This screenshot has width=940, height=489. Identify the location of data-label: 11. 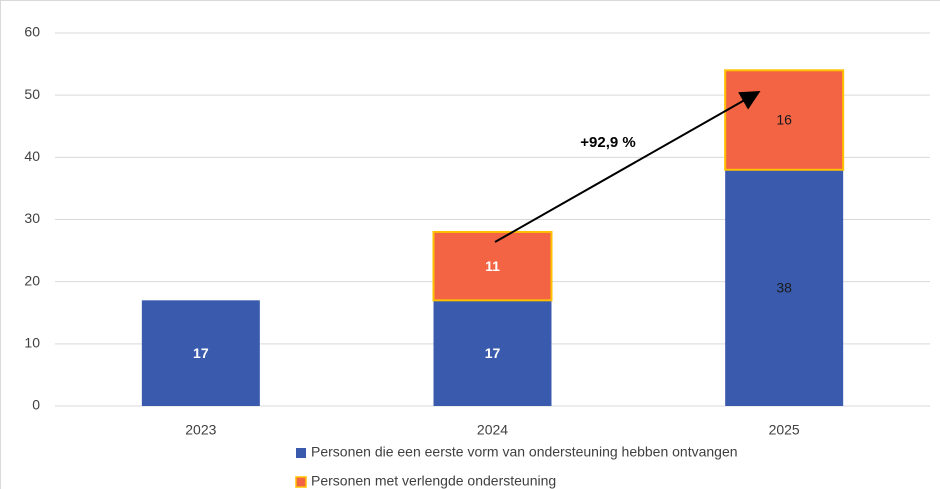
(492, 266).